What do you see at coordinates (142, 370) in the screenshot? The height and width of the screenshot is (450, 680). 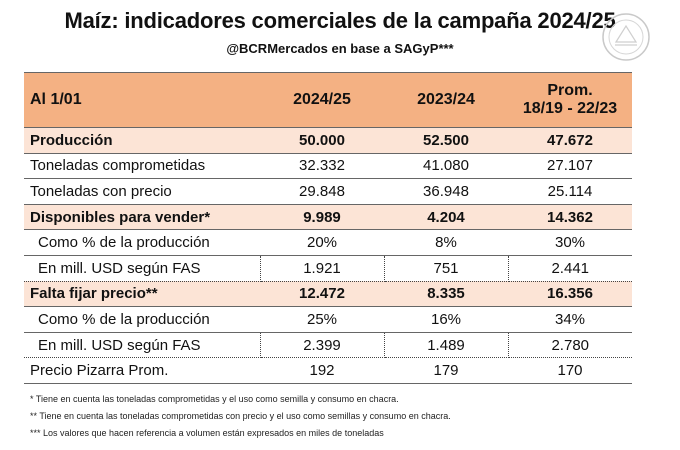 I see `row-label: Precio Pizarra Prom.` at bounding box center [142, 370].